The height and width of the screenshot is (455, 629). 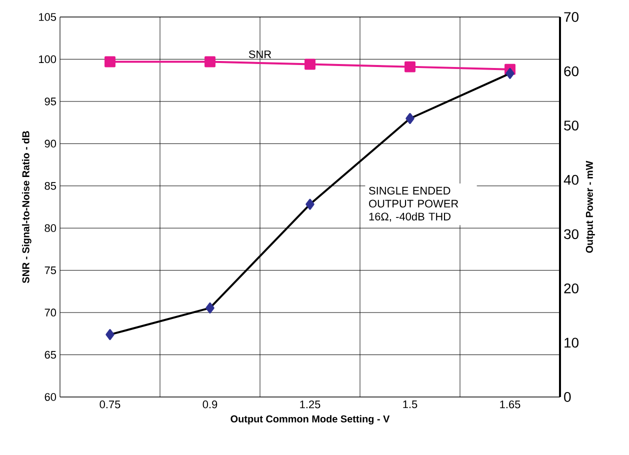 What do you see at coordinates (50, 102) in the screenshot?
I see `y-tick-label: 95` at bounding box center [50, 102].